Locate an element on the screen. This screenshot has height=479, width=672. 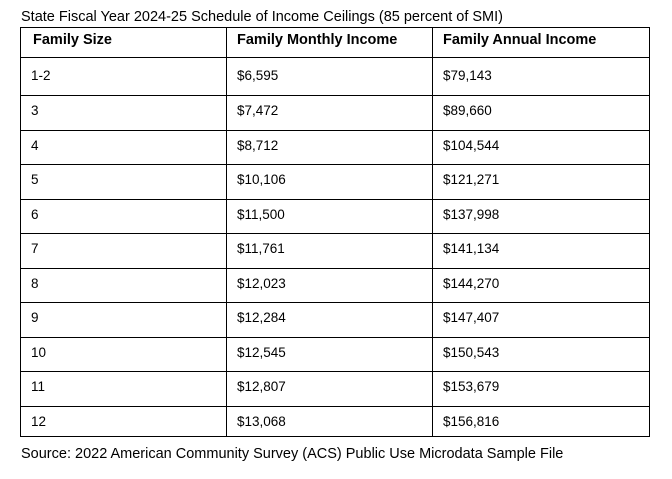
table-row: 3 $7,472 $89,660 is located at coordinates (335, 113).